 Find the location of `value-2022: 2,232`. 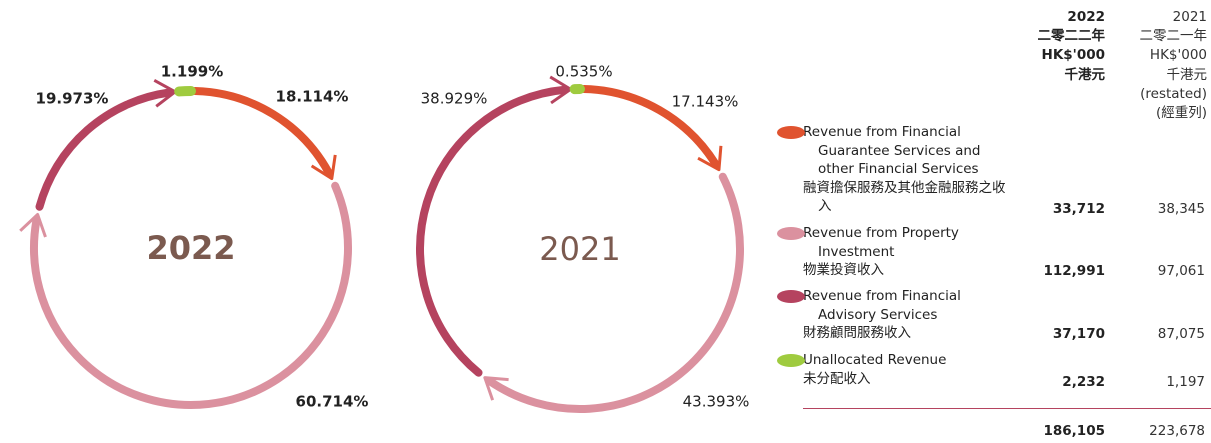

value-2022: 2,232 is located at coordinates (1083, 381).